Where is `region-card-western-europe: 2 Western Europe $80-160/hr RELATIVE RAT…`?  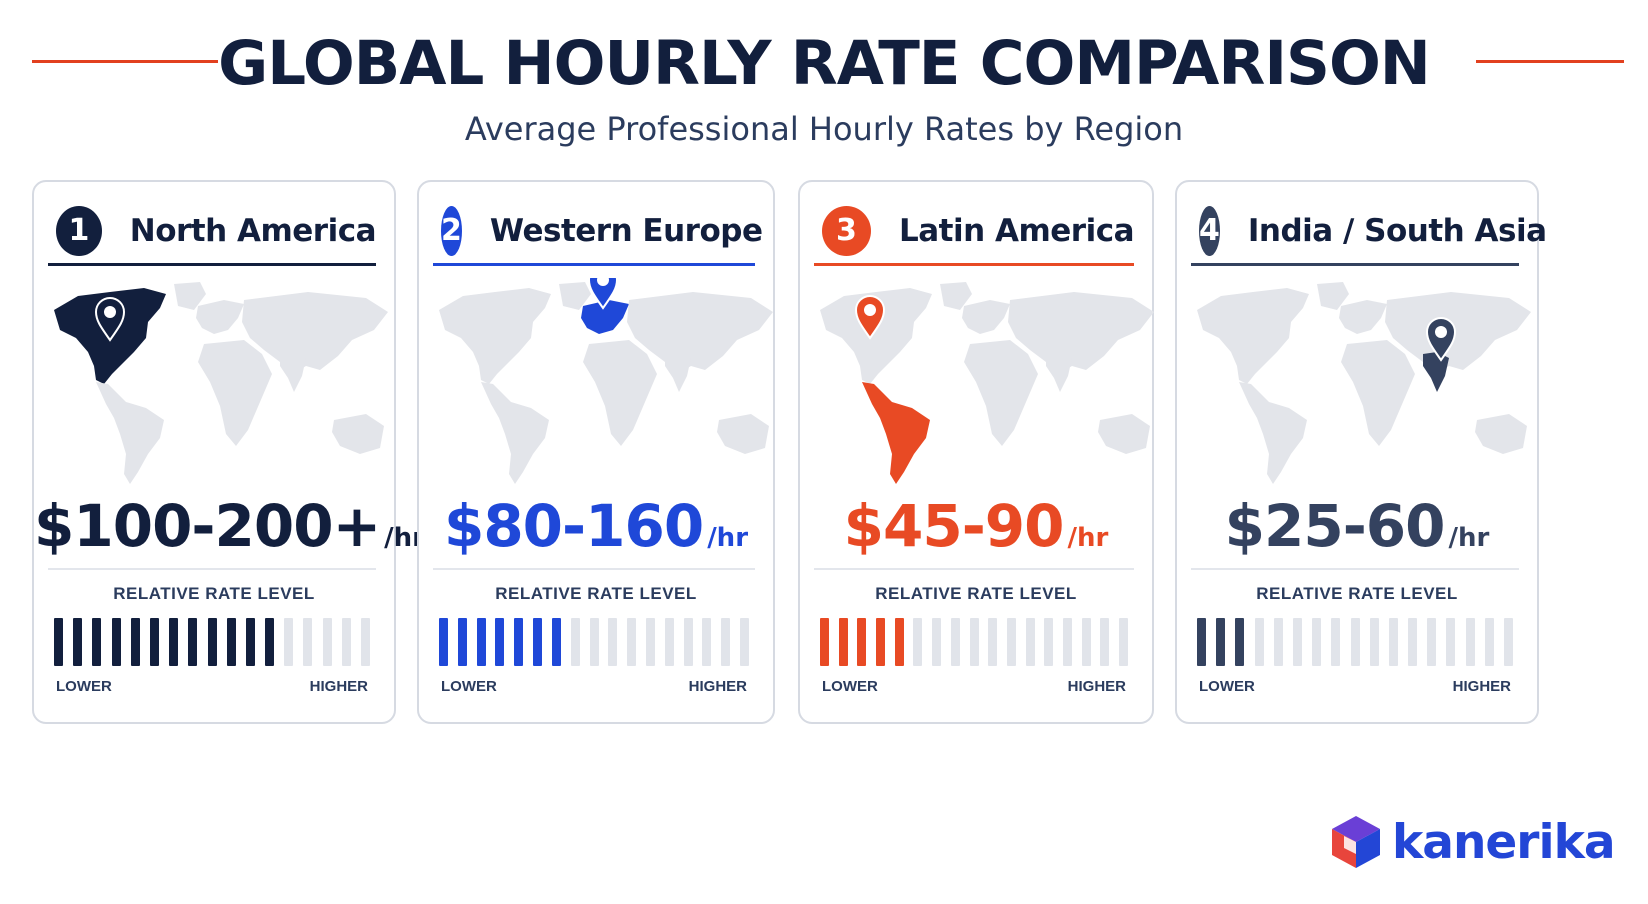 region-card-western-europe: 2 Western Europe $80-160/hr RELATIVE RAT… is located at coordinates (596, 452).